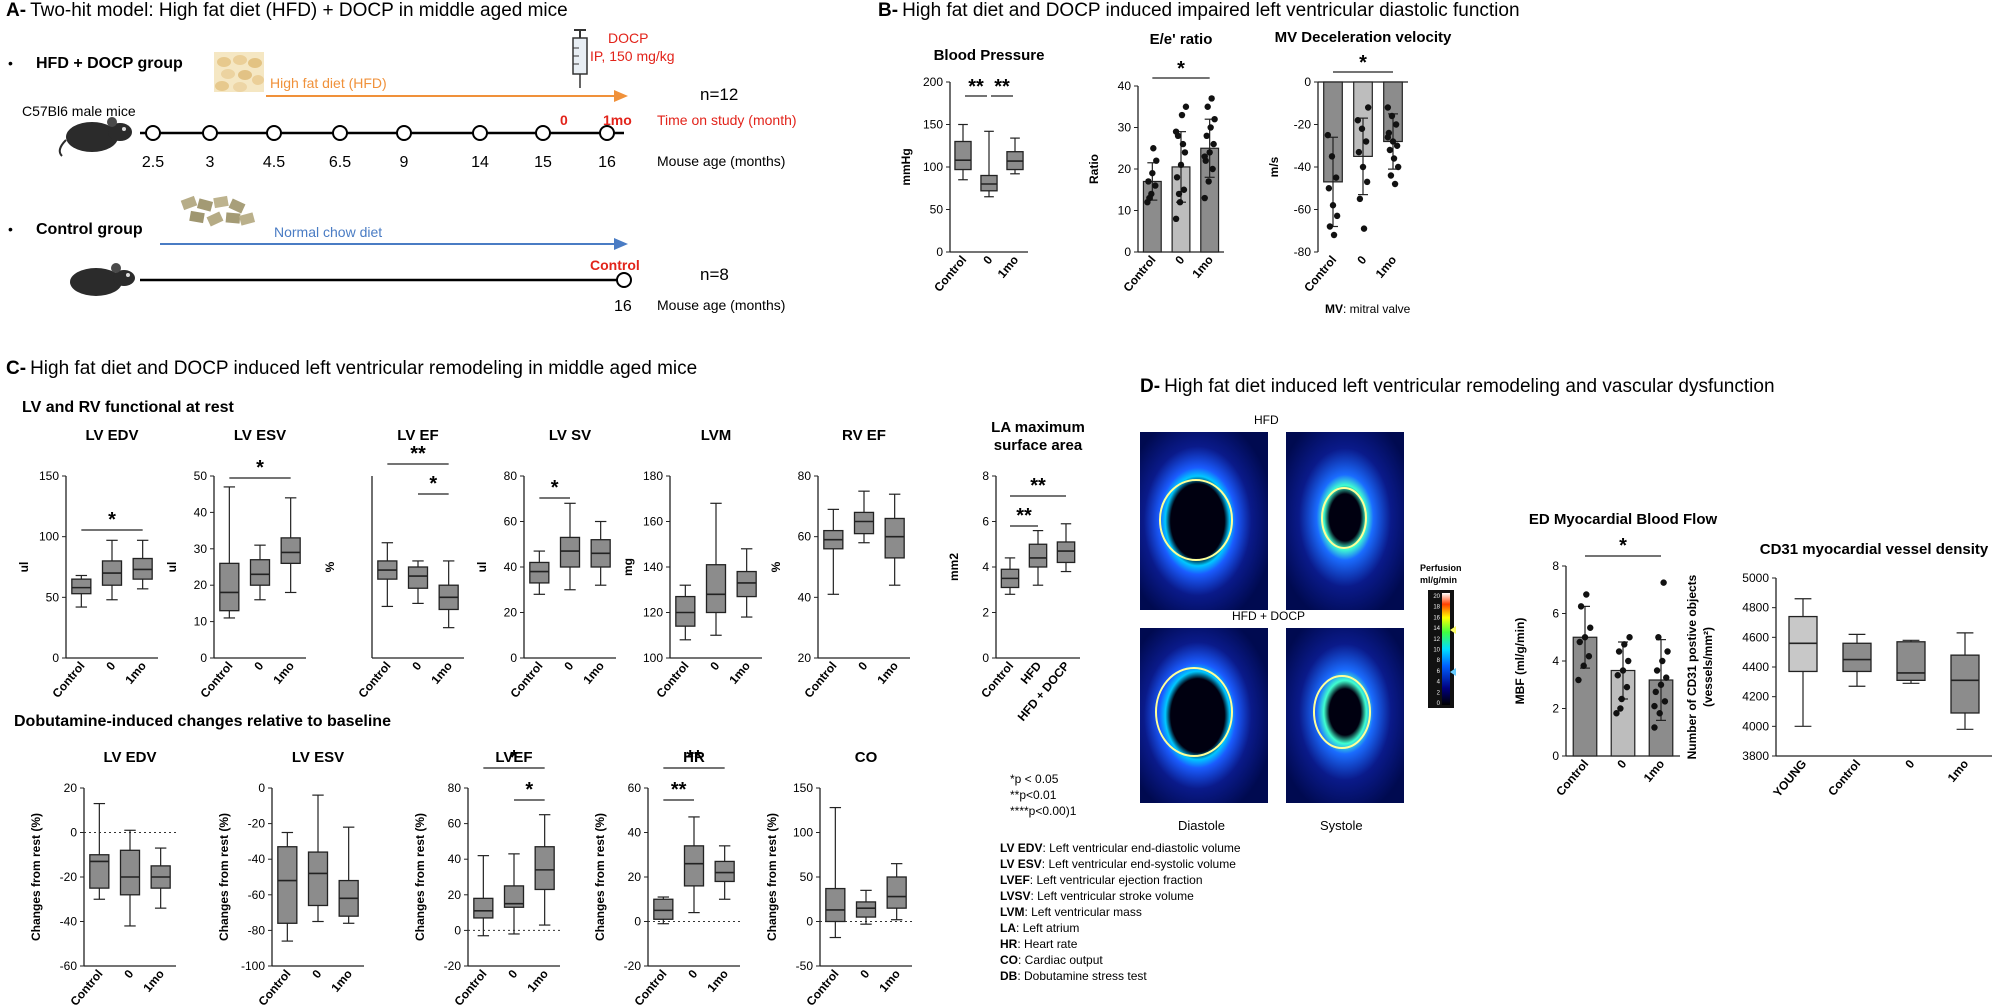  What do you see at coordinates (404, 162) in the screenshot?
I see `timeline-age-label: 9` at bounding box center [404, 162].